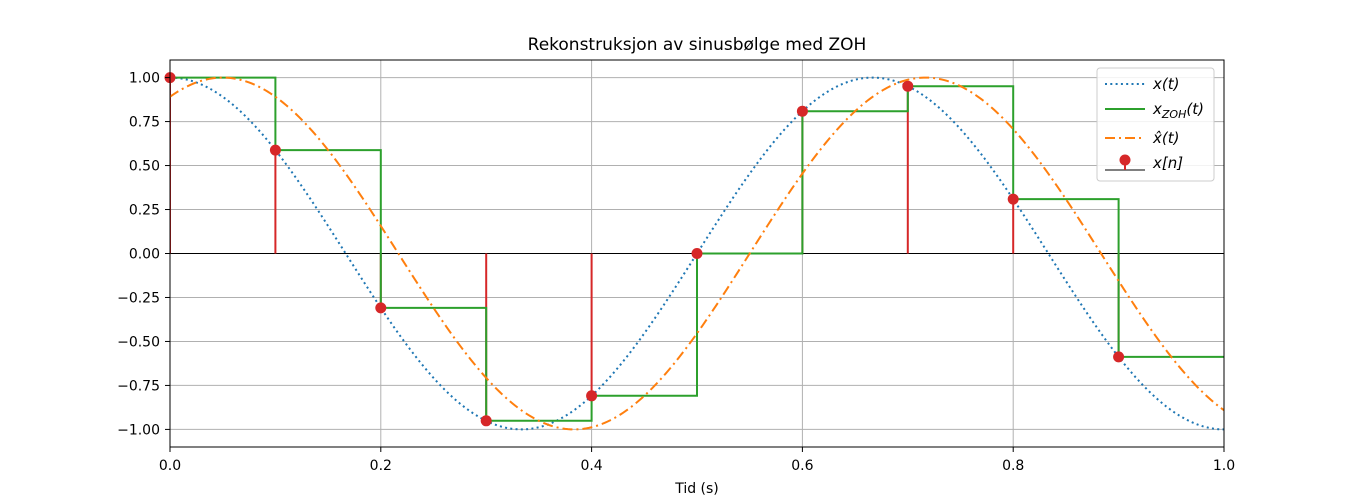  What do you see at coordinates (1195, 109) in the screenshot?
I see `legend-label-arg: (t)` at bounding box center [1195, 109].